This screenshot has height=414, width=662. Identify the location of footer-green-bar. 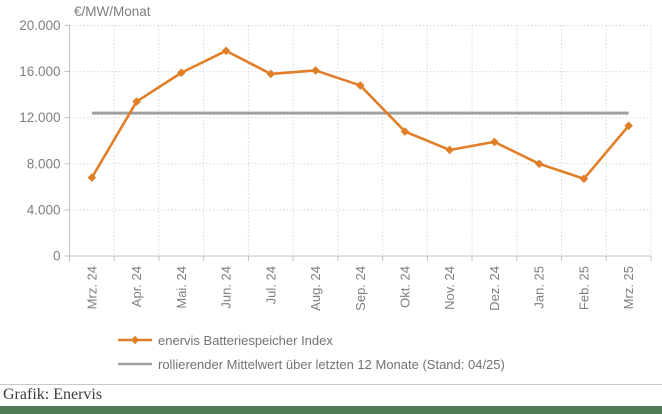
(331, 410).